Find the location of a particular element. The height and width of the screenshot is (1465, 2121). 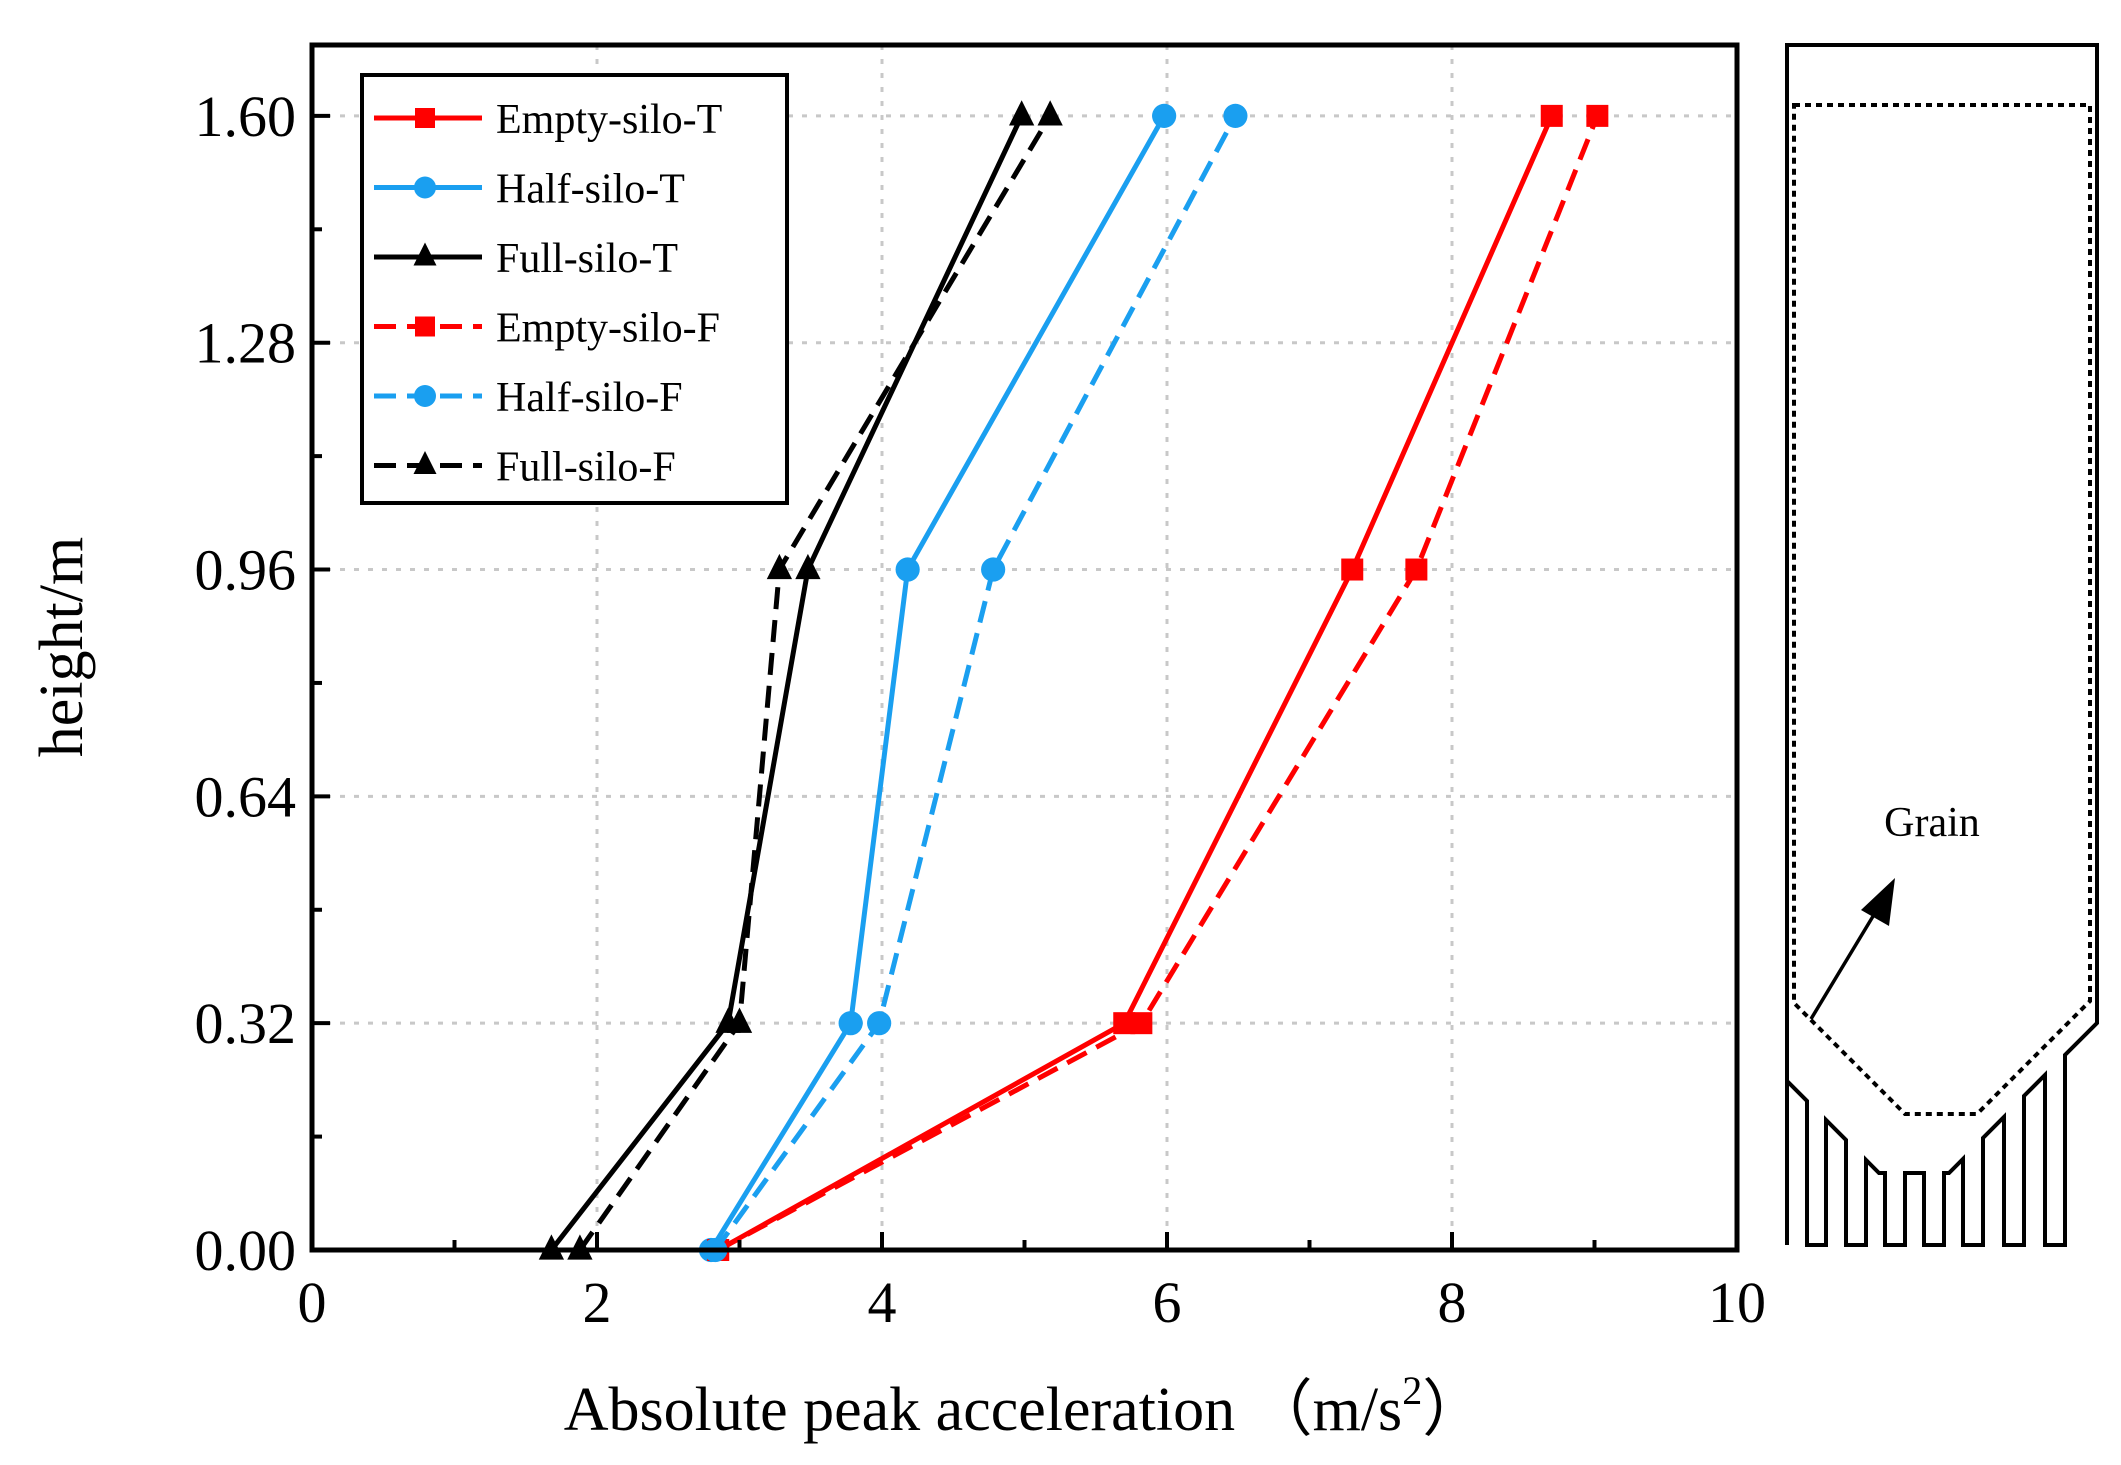

legend-label: Half-silo-F is located at coordinates (589, 398).